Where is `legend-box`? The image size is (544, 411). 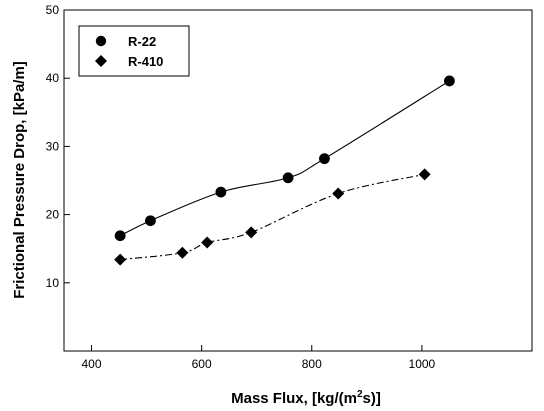
legend-box is located at coordinates (134, 51).